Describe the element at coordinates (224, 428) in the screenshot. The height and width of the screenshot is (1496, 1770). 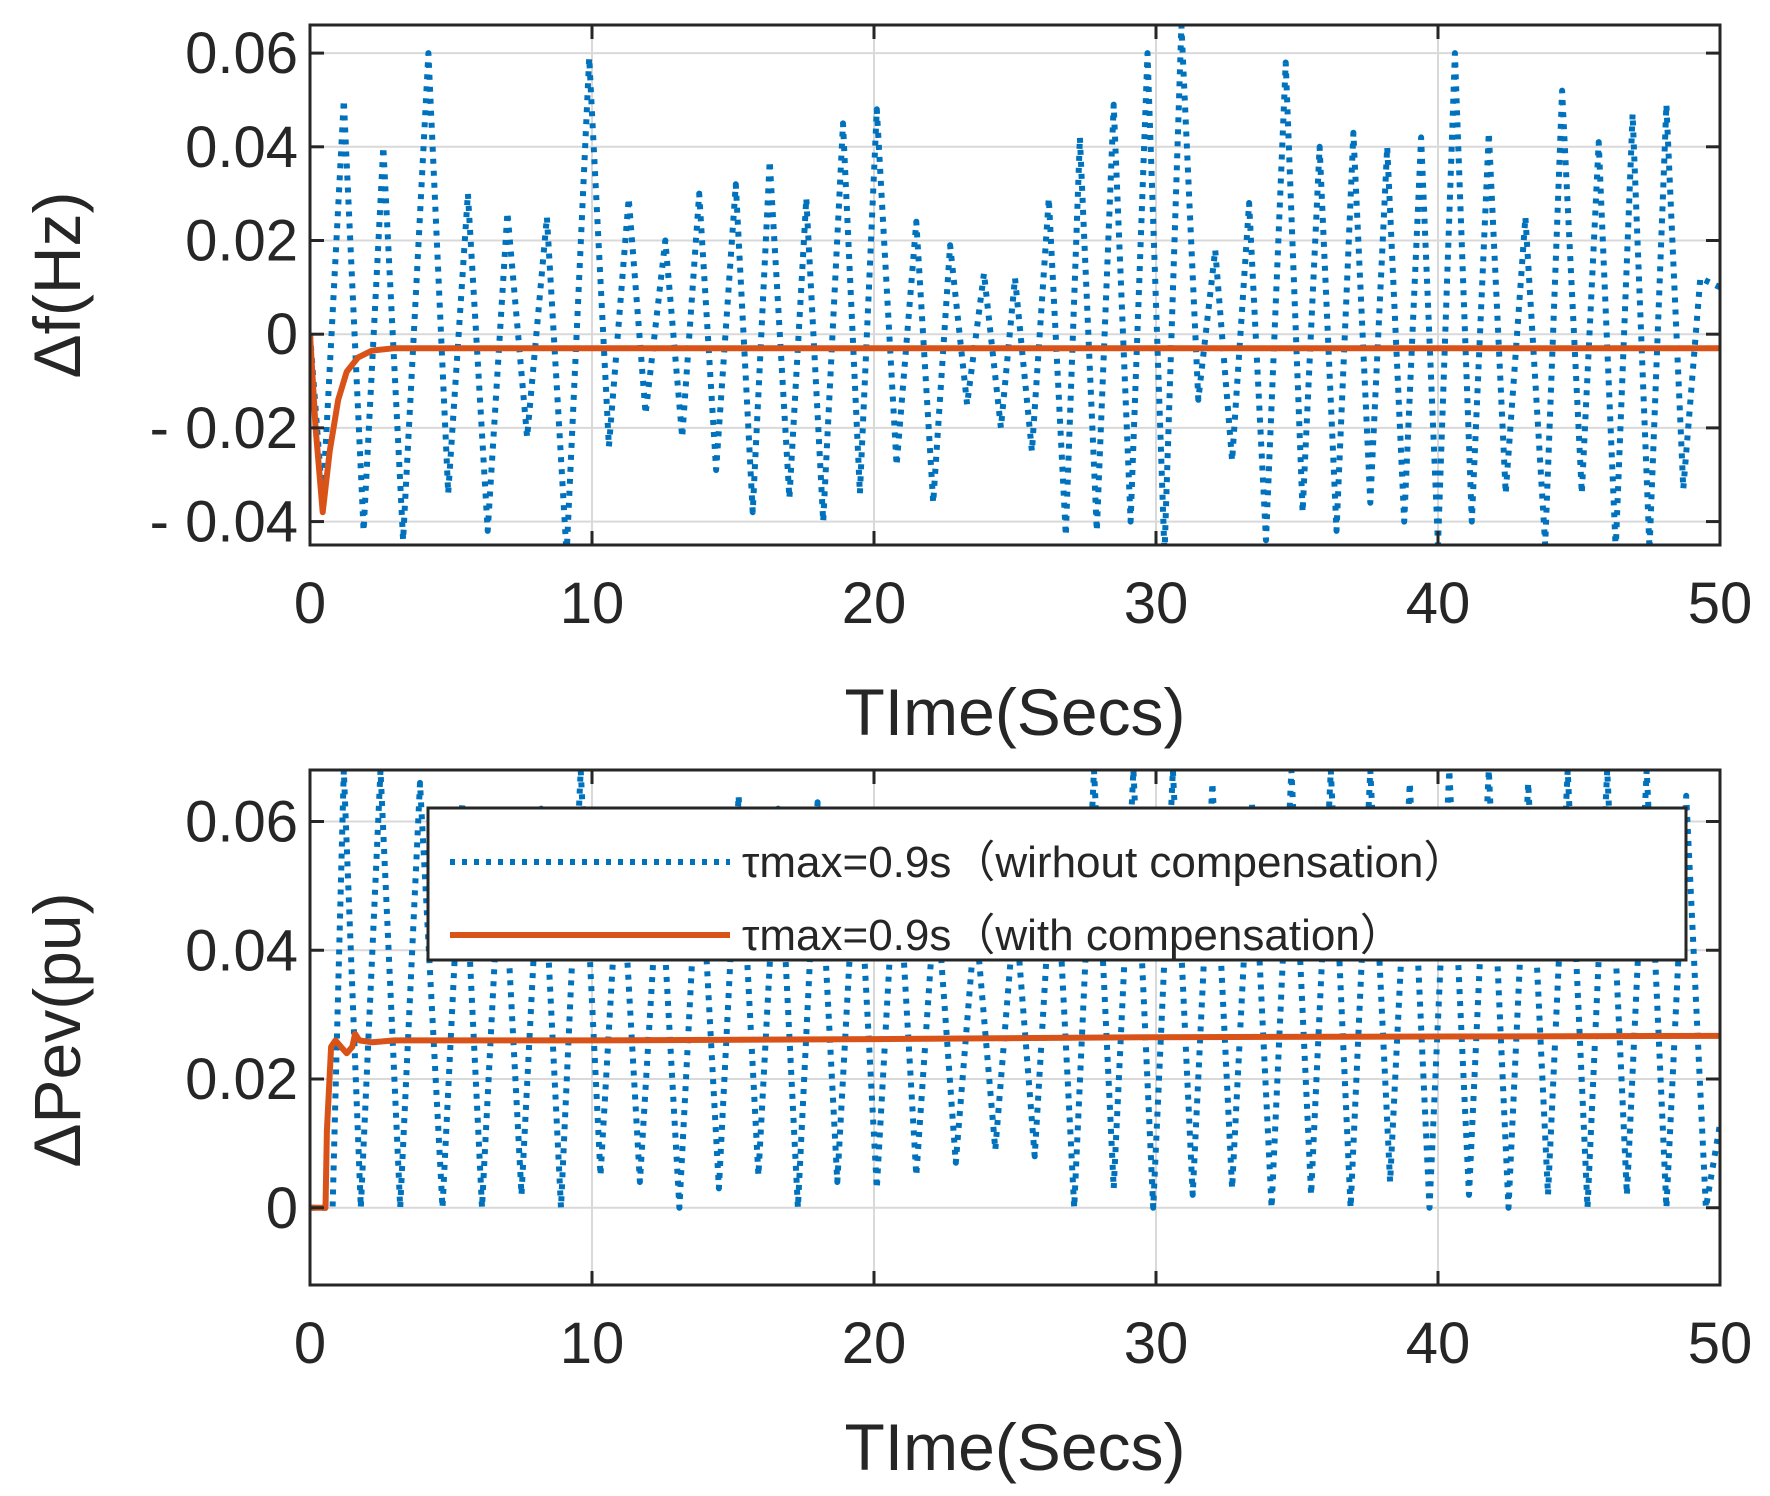
I see `y-tick-label: - 0.02` at that location.